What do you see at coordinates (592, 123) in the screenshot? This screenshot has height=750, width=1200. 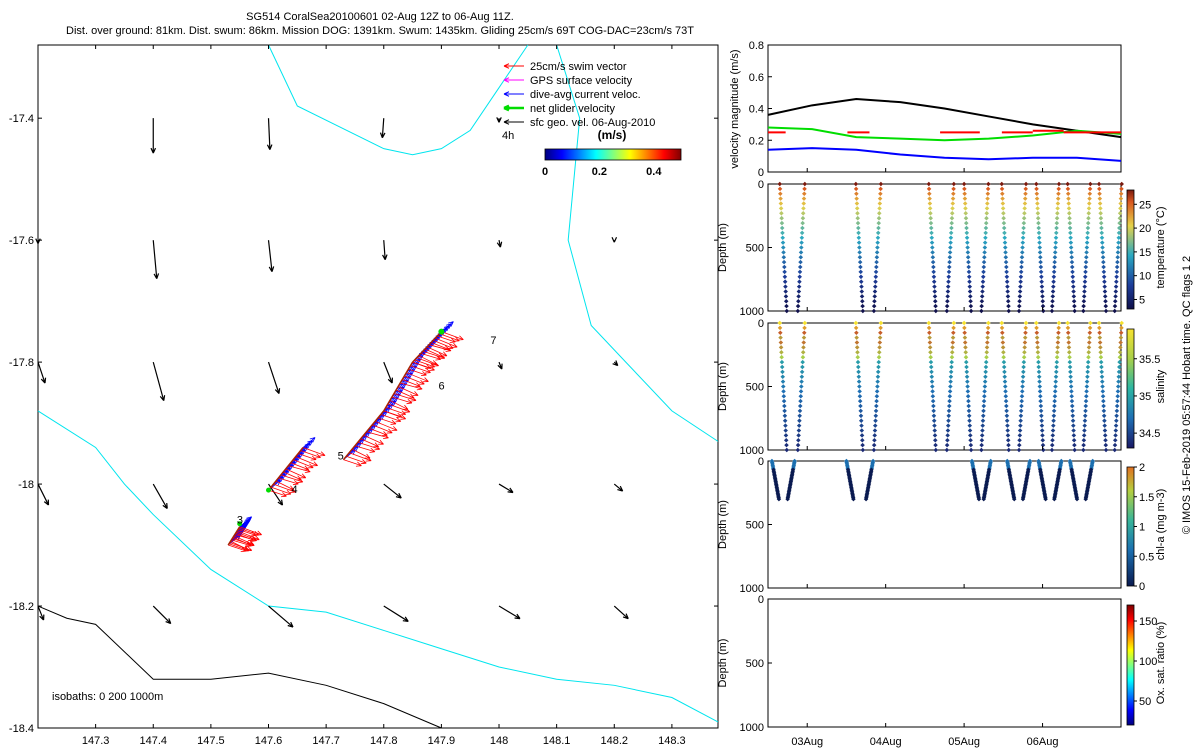 I see `legend-label-4: sfc geo. vel. 06-Aug-2010` at bounding box center [592, 123].